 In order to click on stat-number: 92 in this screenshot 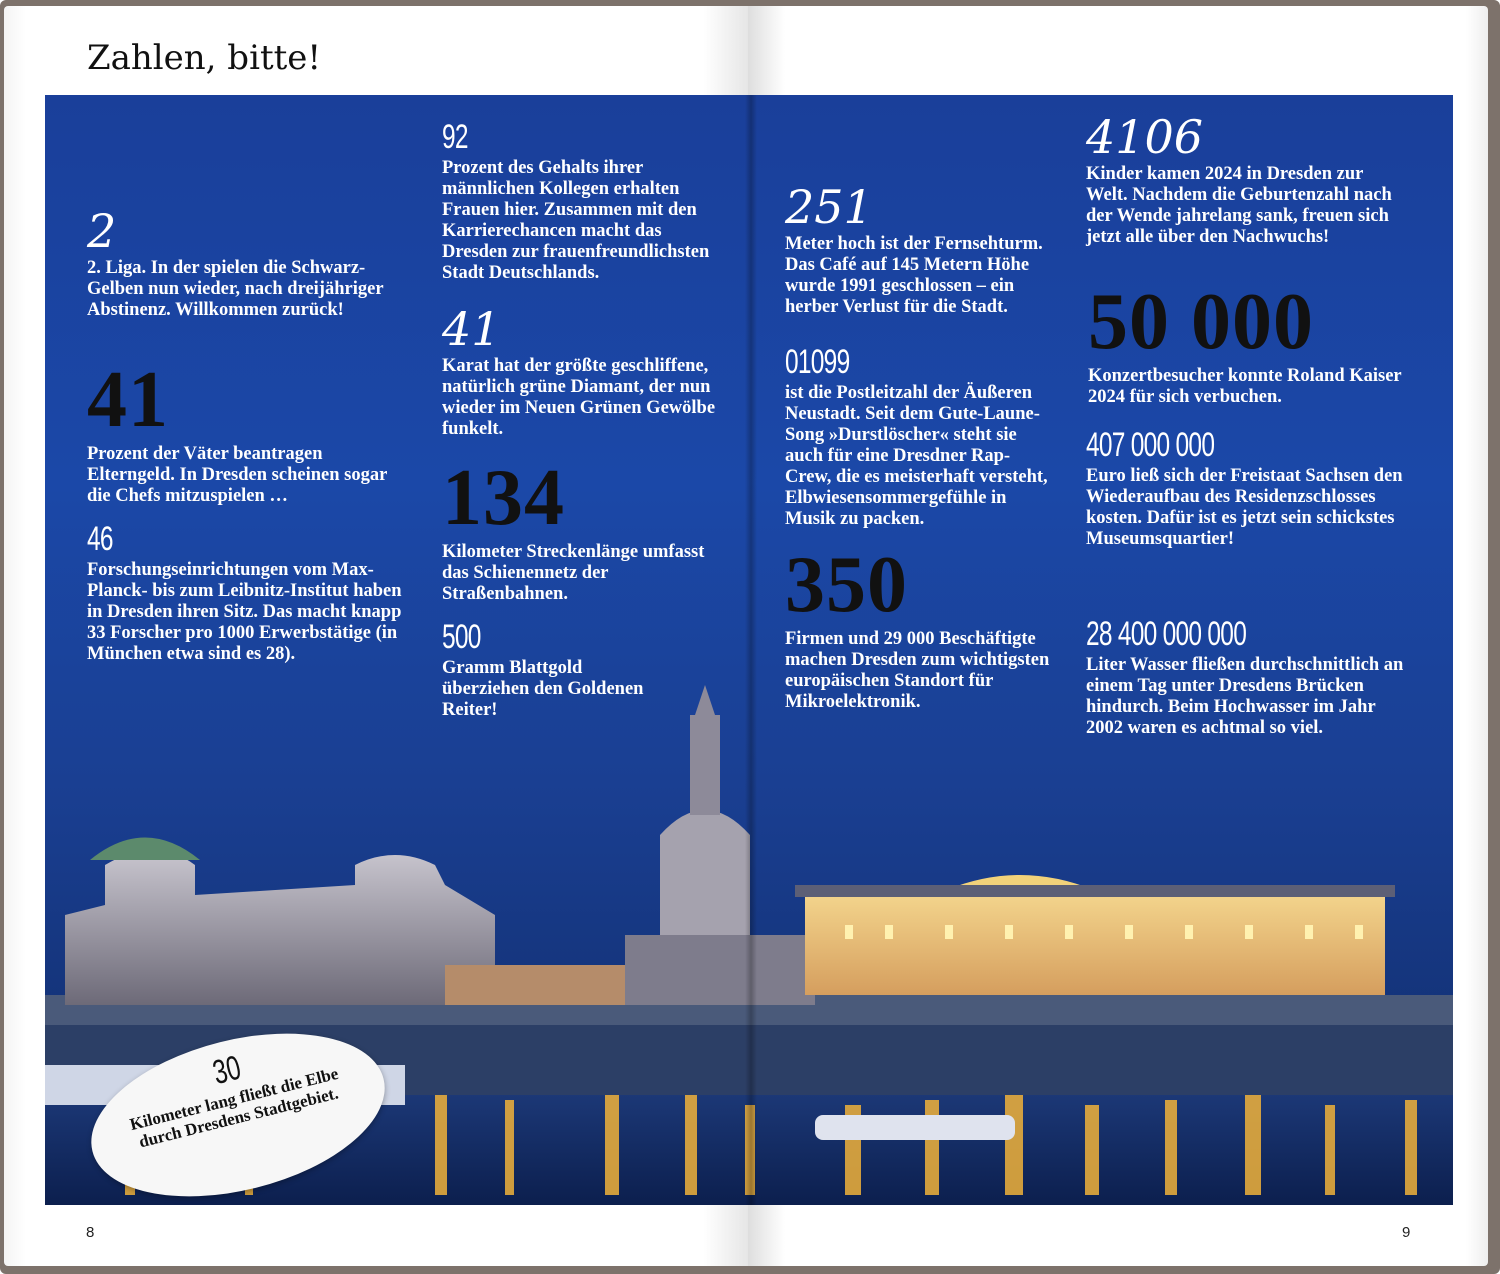, I will do `click(455, 137)`.